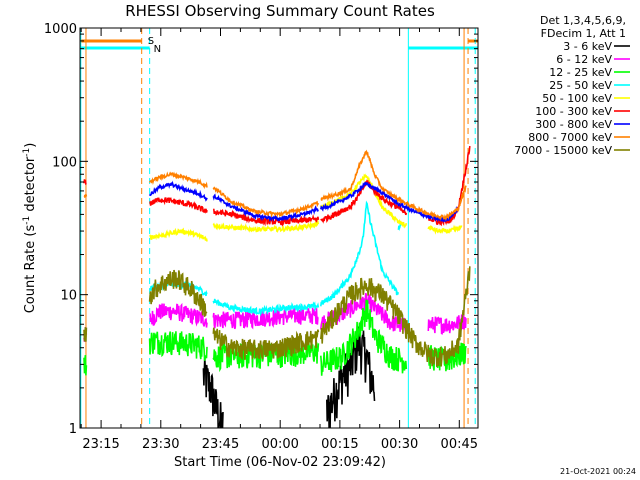  Describe the element at coordinates (587, 46) in the screenshot. I see `legend-label: 3 - 6 keV` at that location.